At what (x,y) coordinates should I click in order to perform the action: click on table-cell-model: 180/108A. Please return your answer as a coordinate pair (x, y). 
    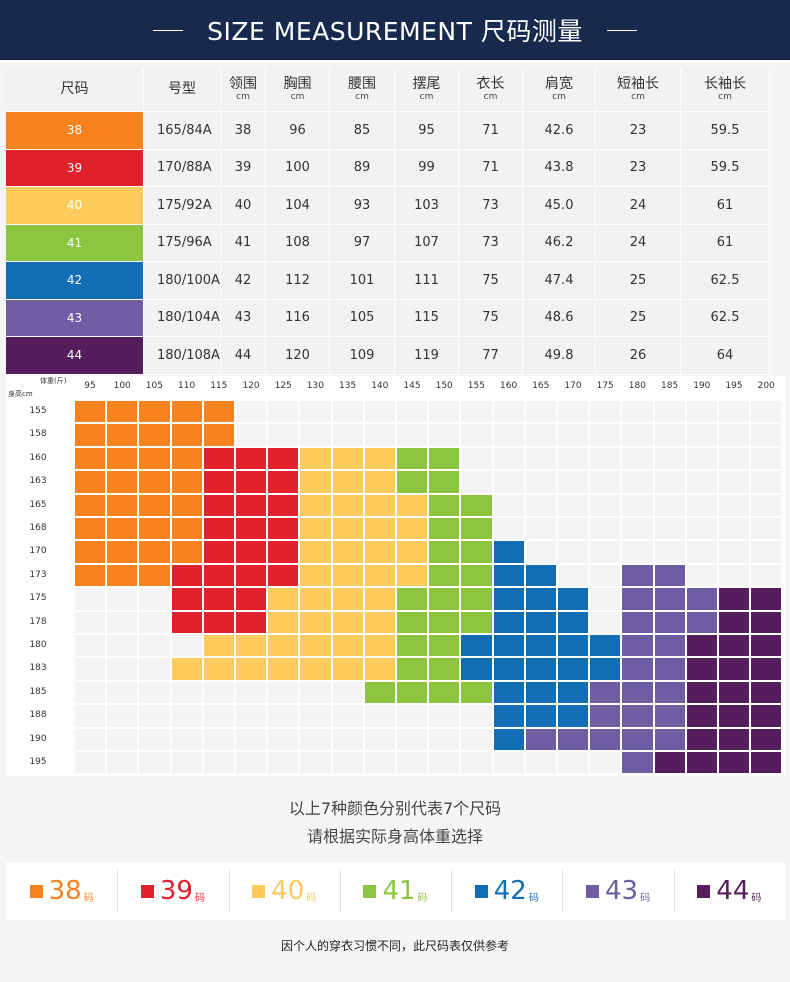
    Looking at the image, I should click on (182, 356).